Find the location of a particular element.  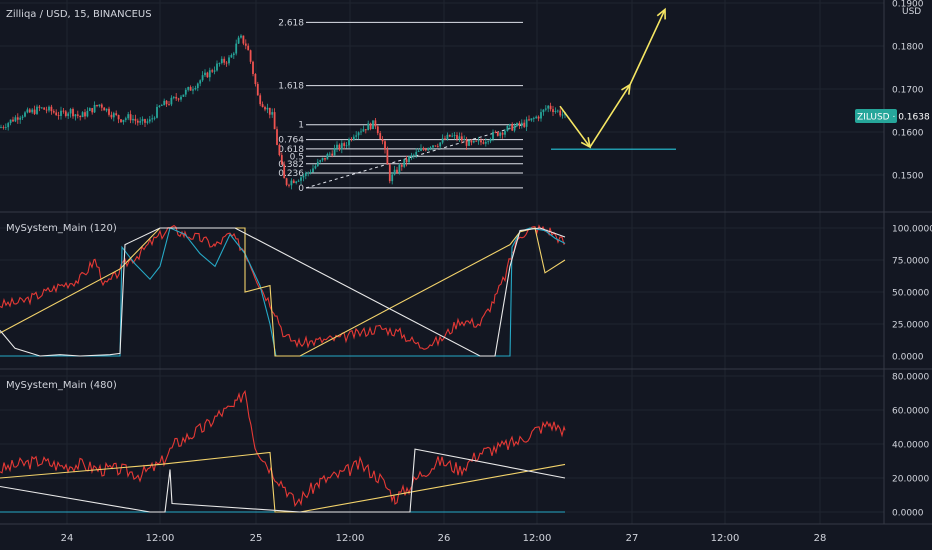

indicator-tick-label: 100.0000 is located at coordinates (912, 230).